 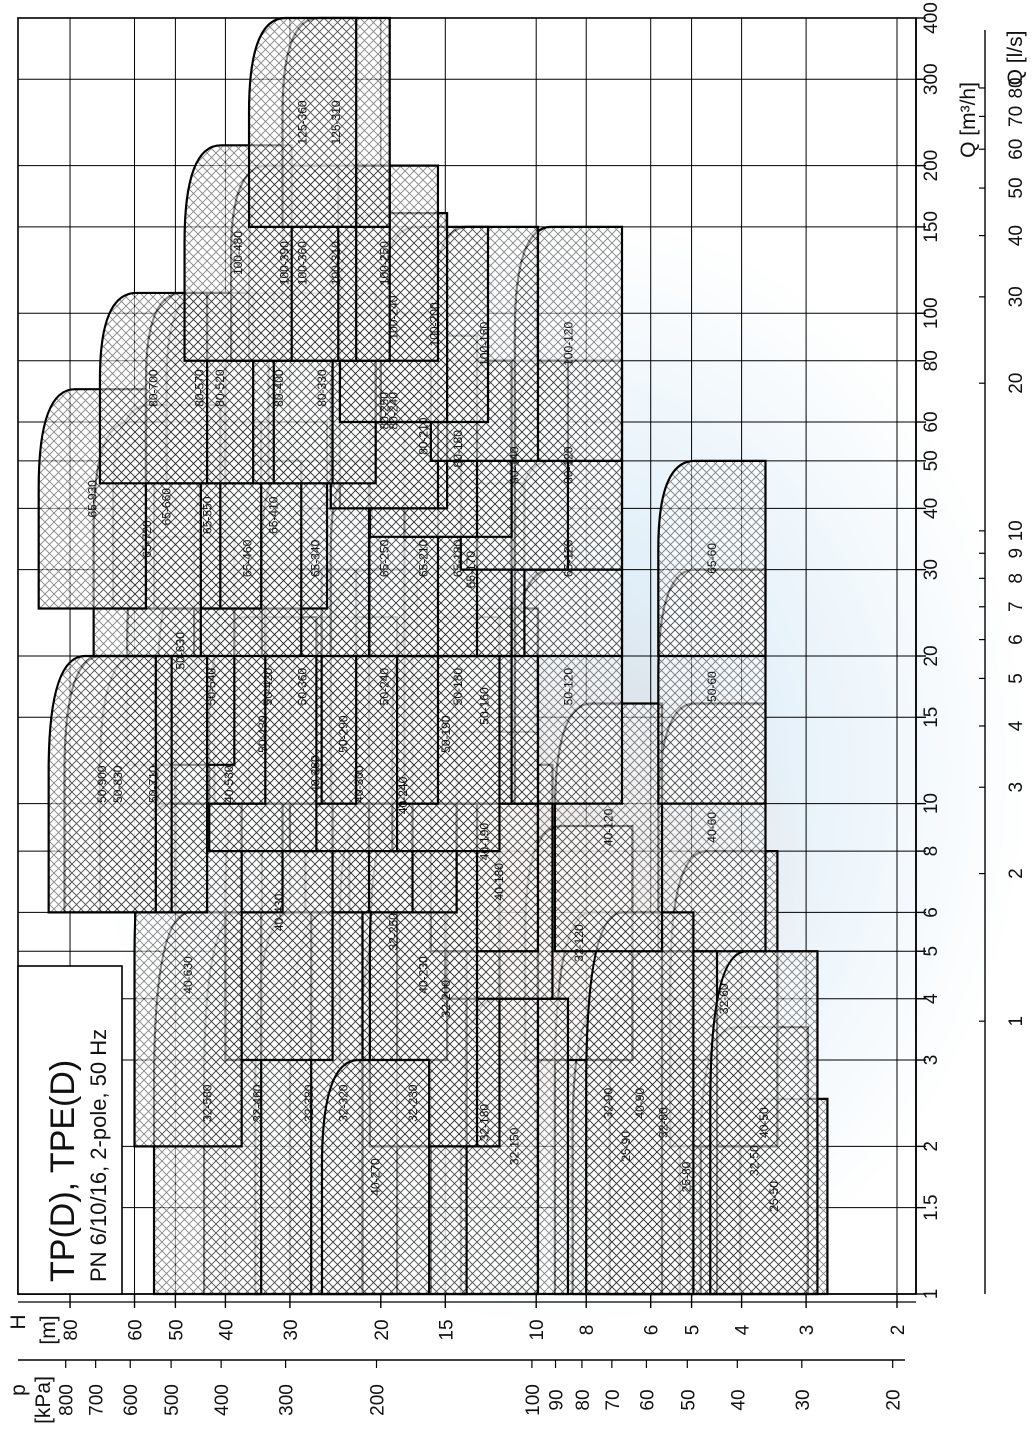 What do you see at coordinates (688, 1399) in the screenshot?
I see `p-kpa-tick-label: 50` at bounding box center [688, 1399].